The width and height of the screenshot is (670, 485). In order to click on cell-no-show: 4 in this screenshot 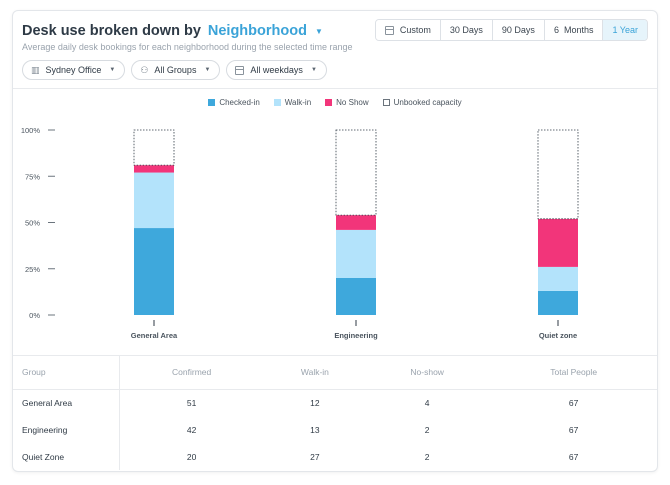, I will do `click(427, 402)`.